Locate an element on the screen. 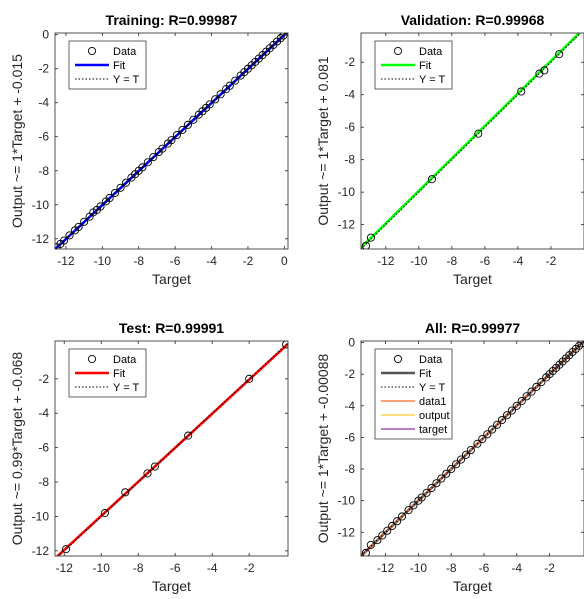 Image resolution: width=584 pixels, height=599 pixels. x-tick-label: -4 is located at coordinates (518, 261).